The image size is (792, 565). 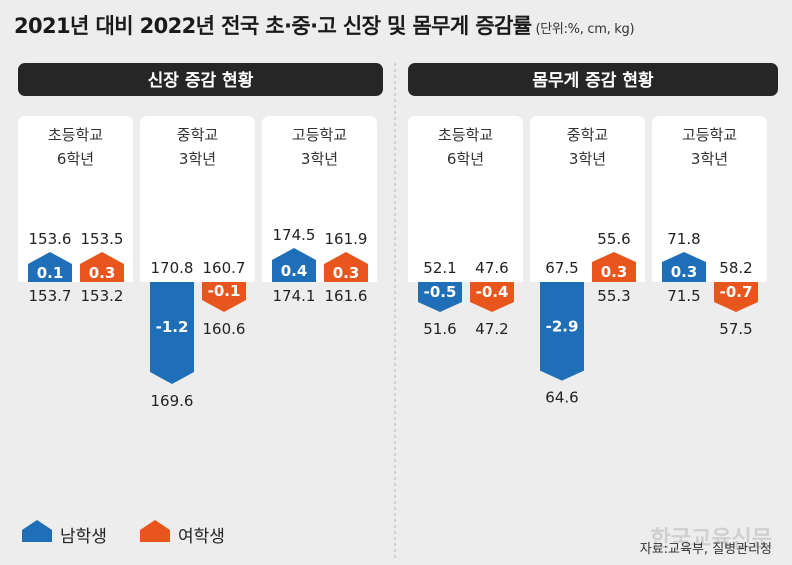 What do you see at coordinates (294, 271) in the screenshot?
I see `bar-change-label: 0.4` at bounding box center [294, 271].